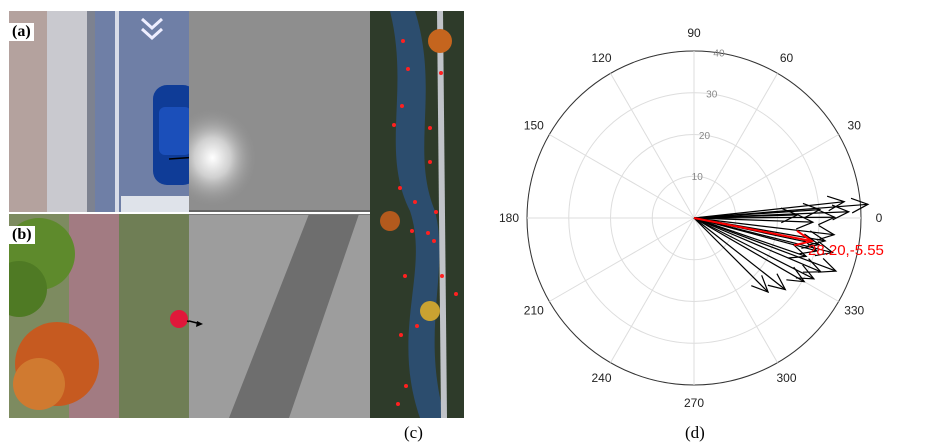  I want to click on mean-vector-label: 28.20,-5.55, so click(846, 250).